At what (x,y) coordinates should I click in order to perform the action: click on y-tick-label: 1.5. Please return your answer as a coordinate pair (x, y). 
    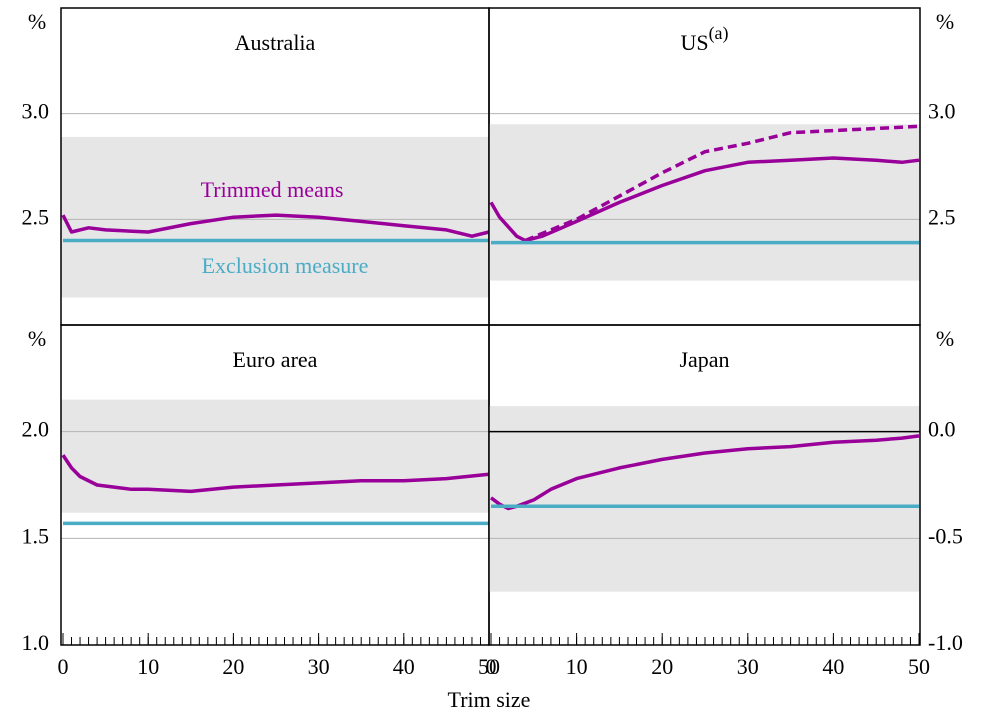
    Looking at the image, I should click on (36, 535).